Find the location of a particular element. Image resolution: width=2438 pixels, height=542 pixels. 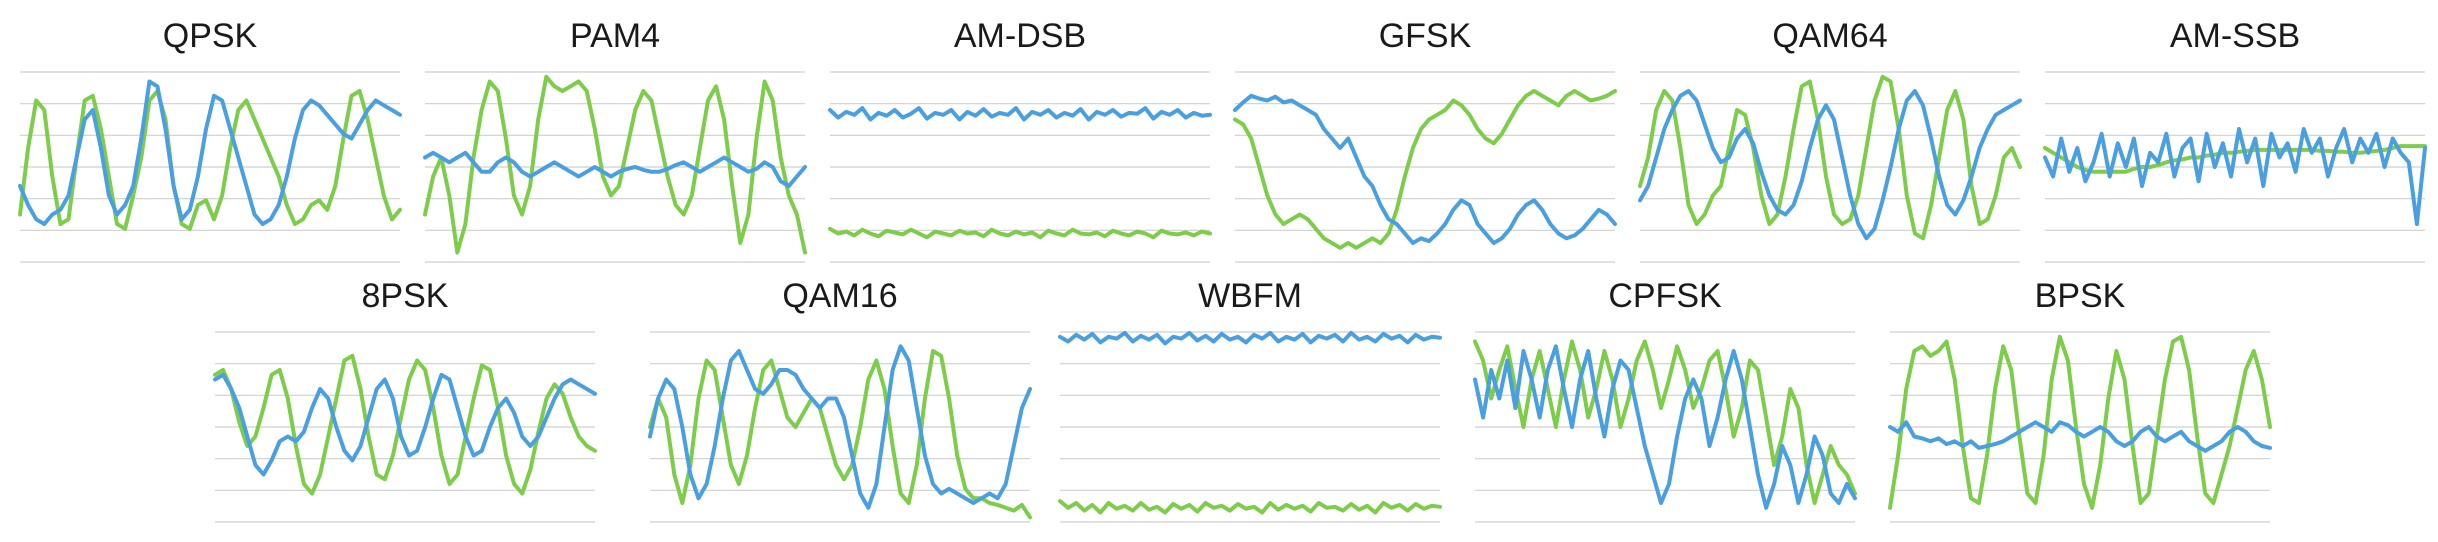

chart-panel: AM-SSB is located at coordinates (2235, 147).